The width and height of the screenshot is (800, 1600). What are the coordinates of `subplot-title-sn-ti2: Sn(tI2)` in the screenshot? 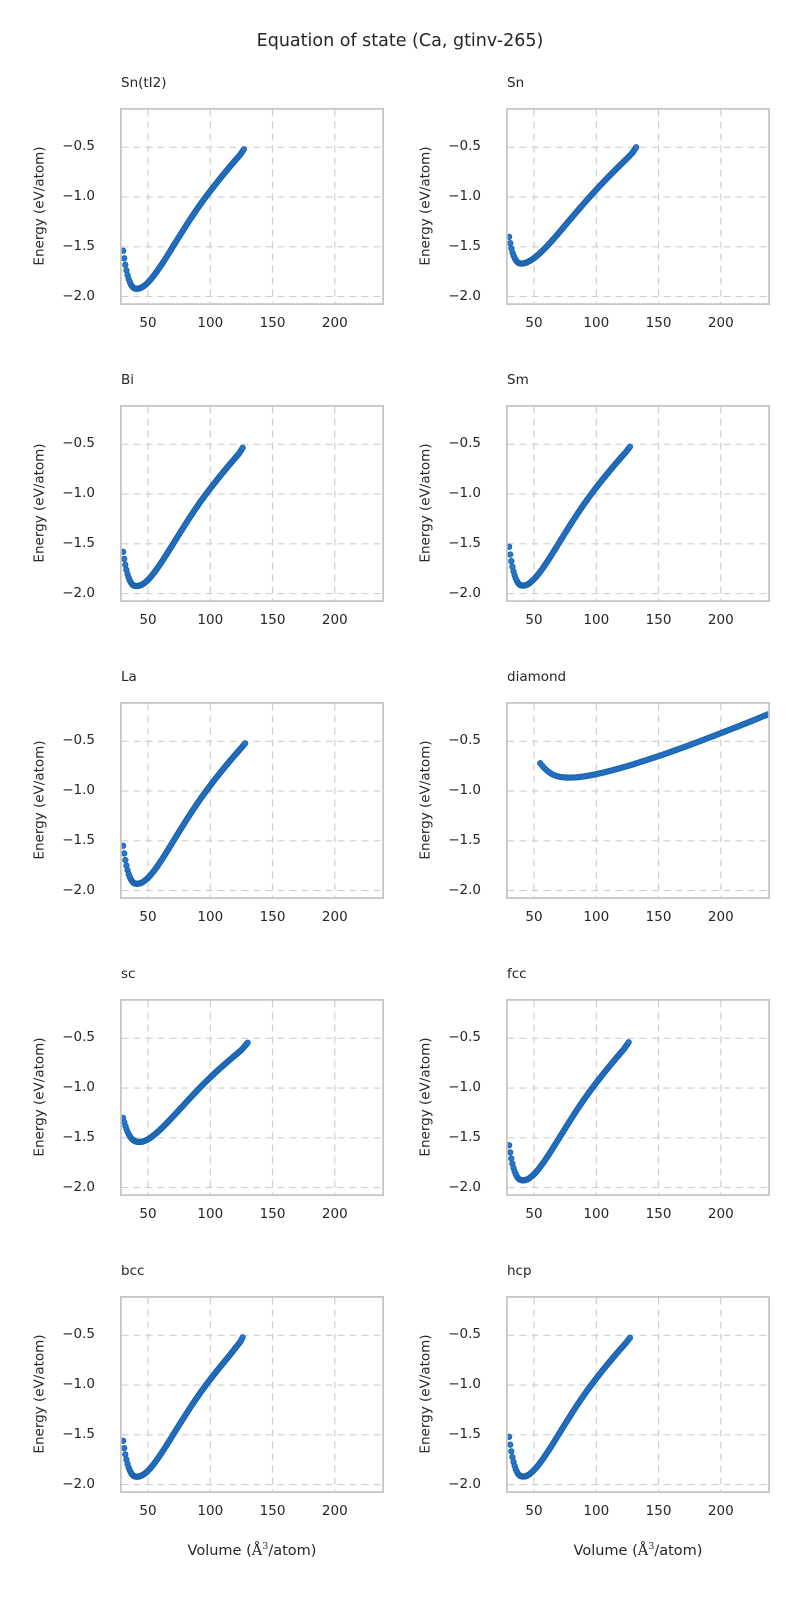 It's located at (144, 83).